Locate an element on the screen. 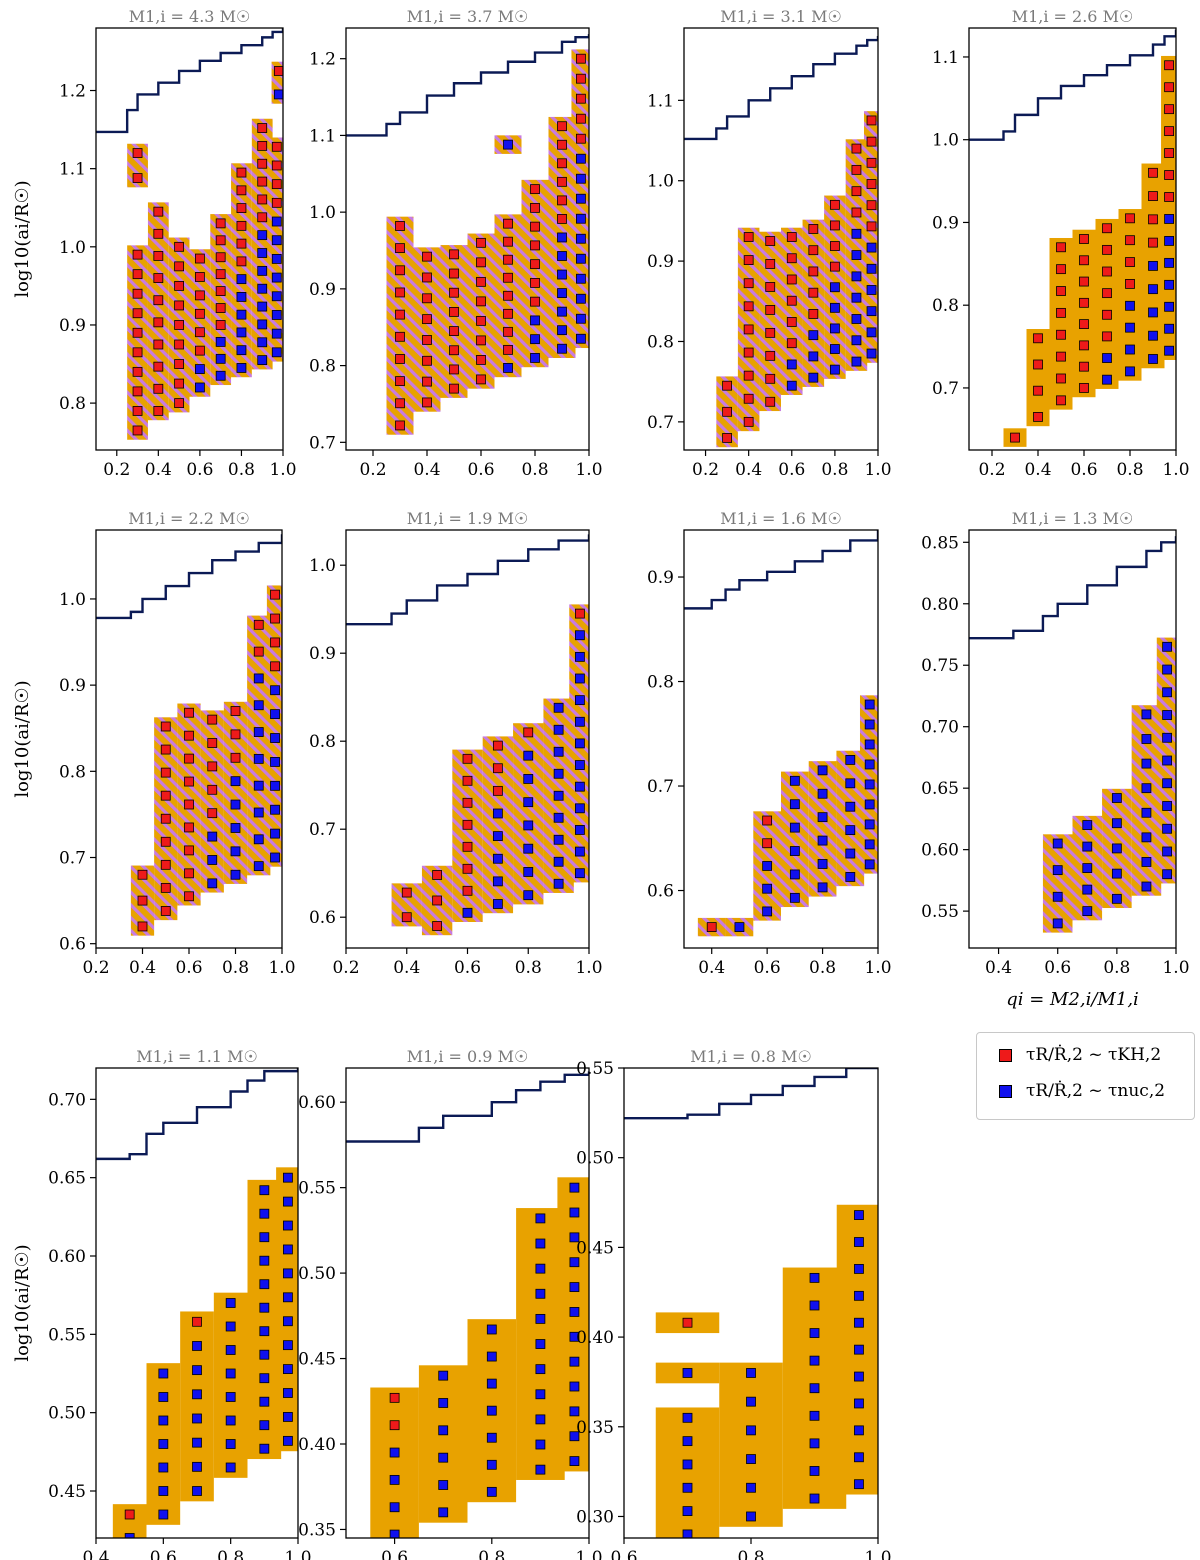 Image resolution: width=1200 pixels, height=1560 pixels. y-tick-label: 0.70 is located at coordinates (67, 1100).